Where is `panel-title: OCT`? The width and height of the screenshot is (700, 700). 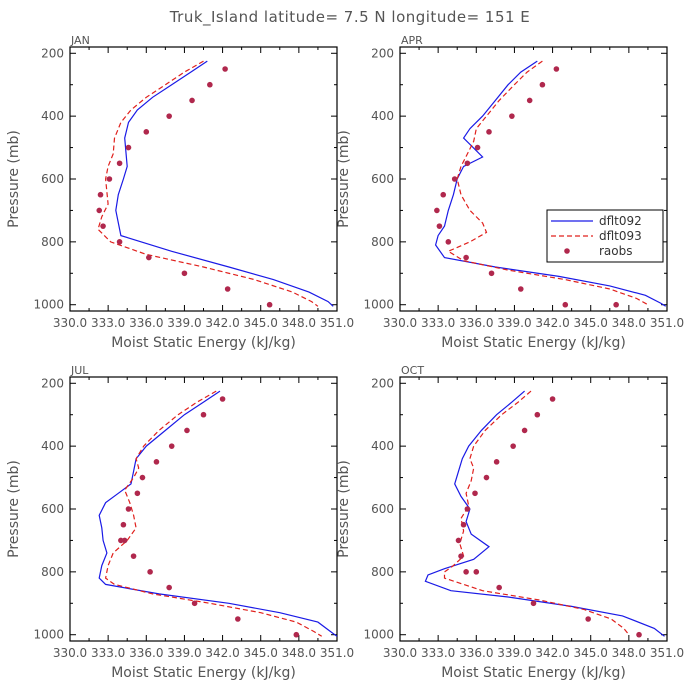
panel-title: OCT is located at coordinates (412, 370).